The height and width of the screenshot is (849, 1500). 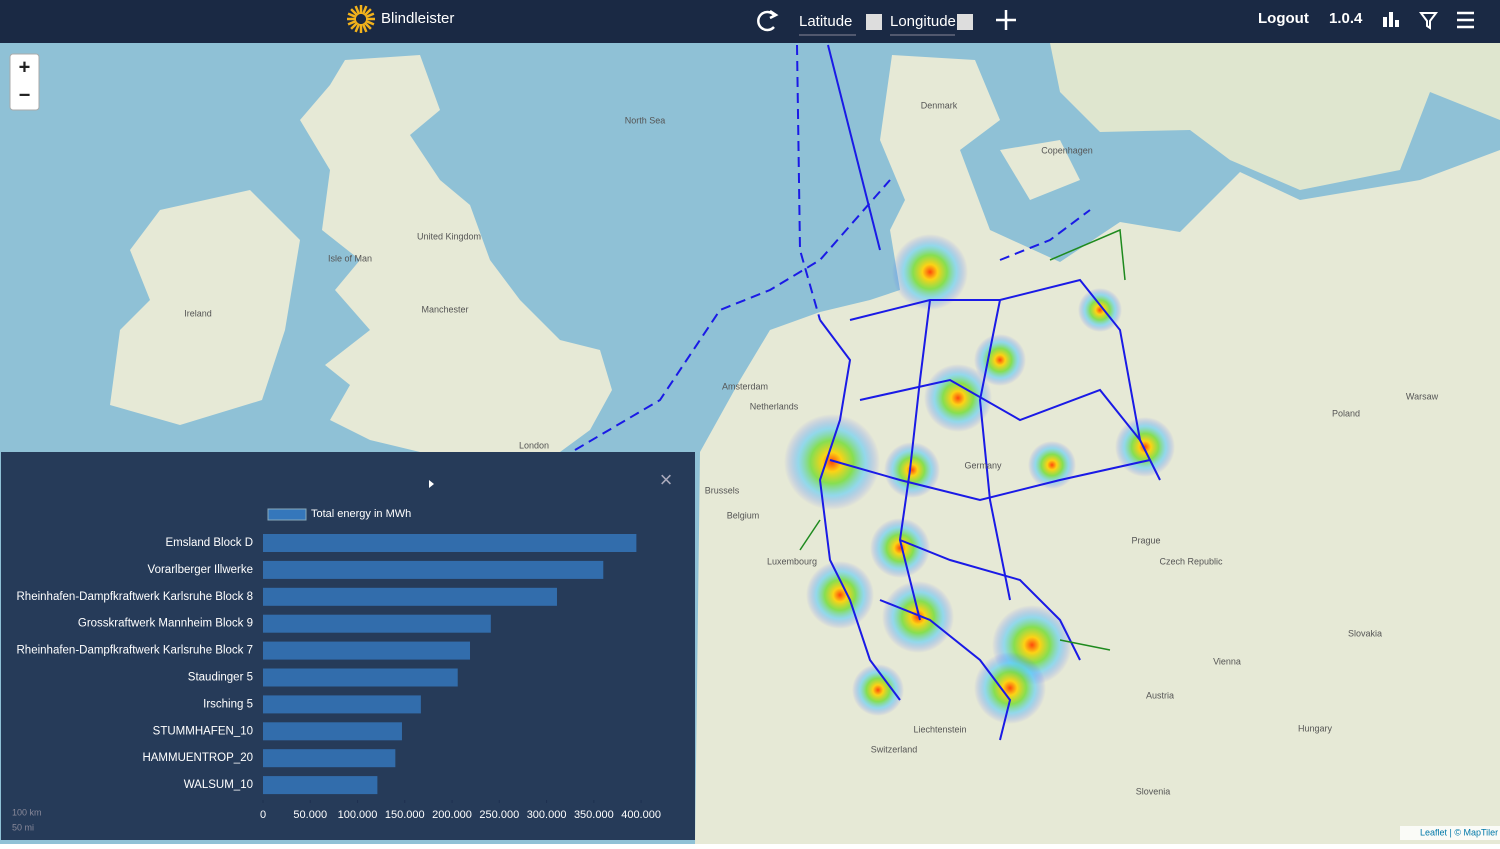 What do you see at coordinates (743, 515) in the screenshot?
I see `map-label: Belgium` at bounding box center [743, 515].